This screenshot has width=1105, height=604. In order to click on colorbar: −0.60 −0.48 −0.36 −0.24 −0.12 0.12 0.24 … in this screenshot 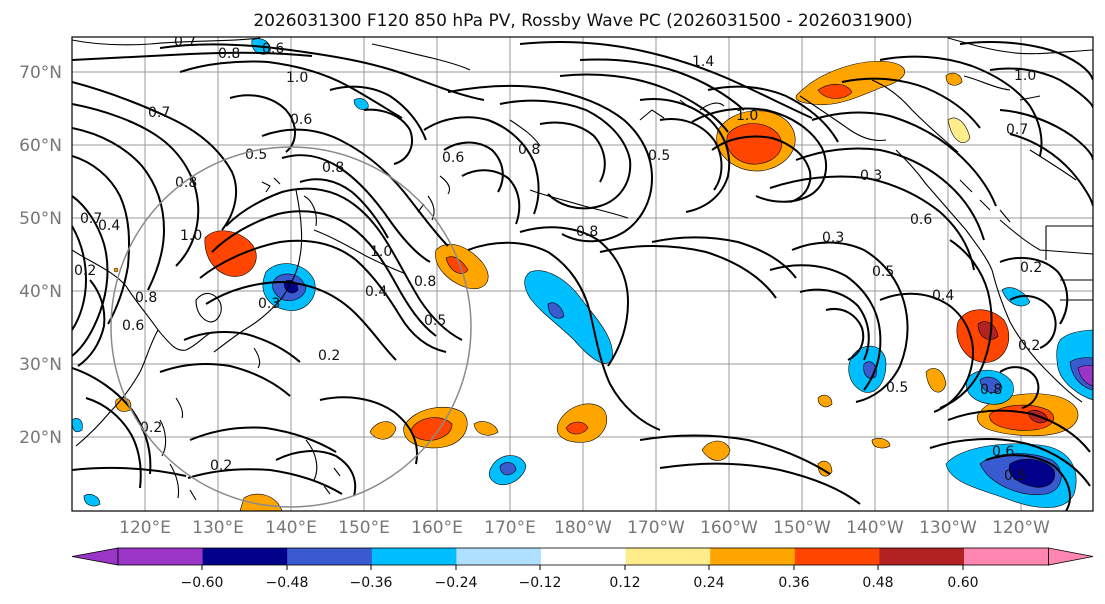, I will do `click(582, 569)`.